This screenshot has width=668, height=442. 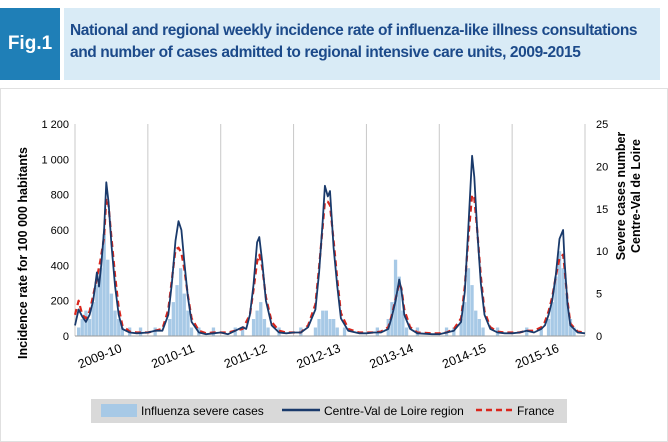 What do you see at coordinates (55, 160) in the screenshot?
I see `y-left-tick-label: 1 000` at bounding box center [55, 160].